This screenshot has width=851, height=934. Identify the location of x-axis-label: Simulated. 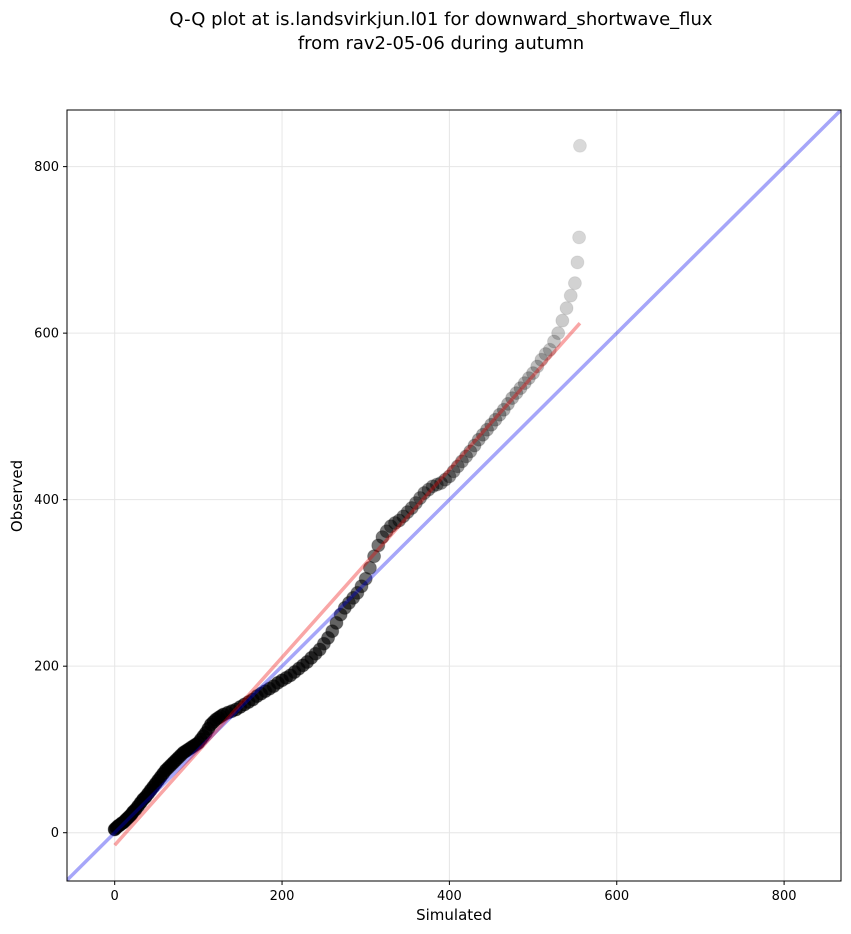
(454, 915).